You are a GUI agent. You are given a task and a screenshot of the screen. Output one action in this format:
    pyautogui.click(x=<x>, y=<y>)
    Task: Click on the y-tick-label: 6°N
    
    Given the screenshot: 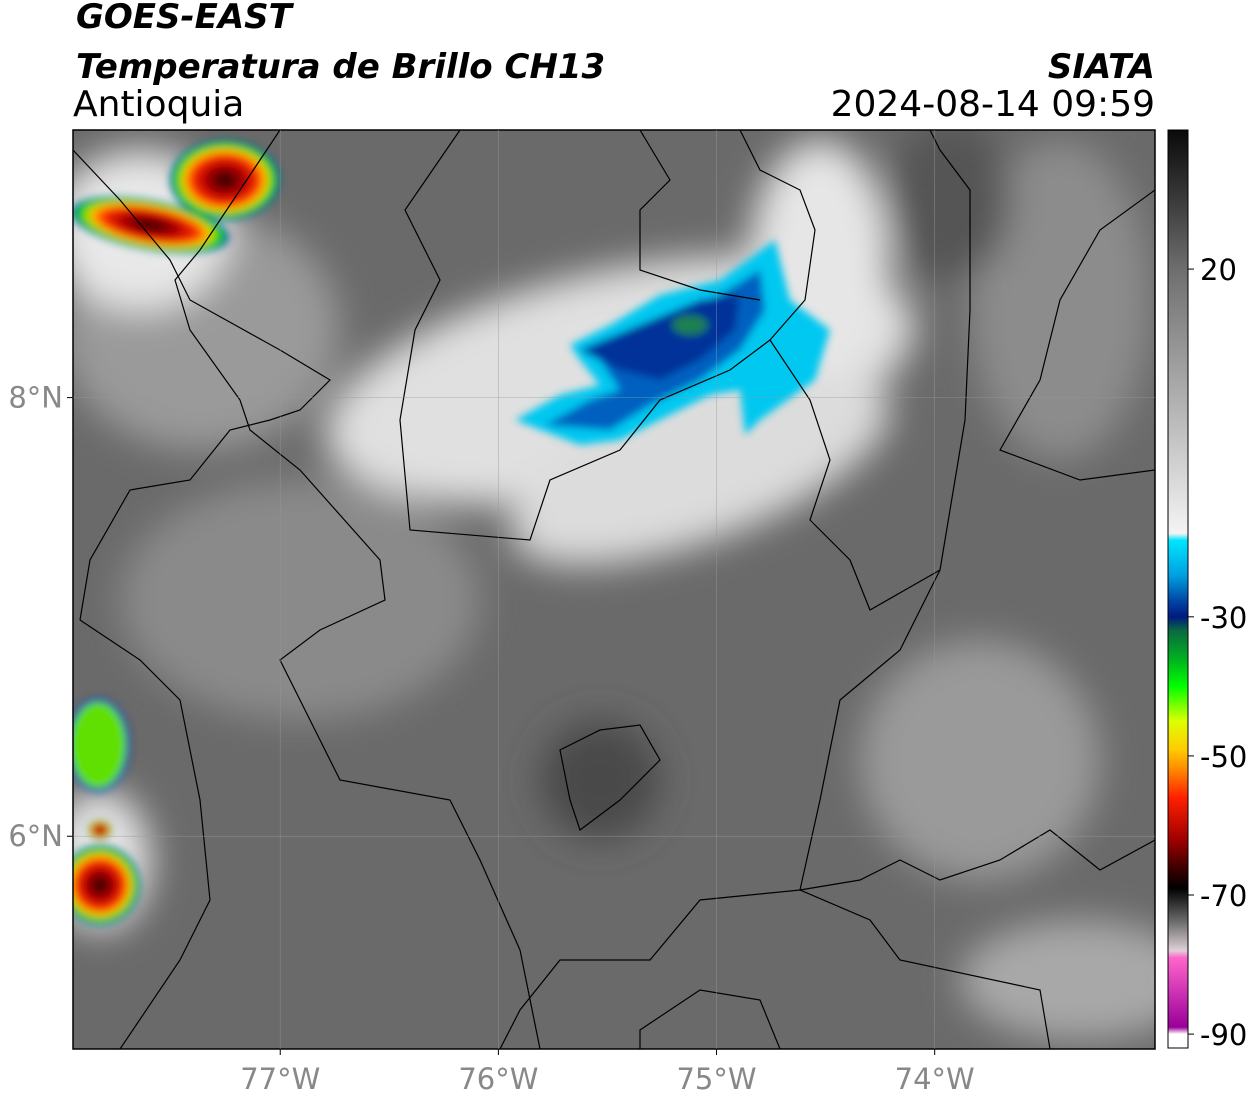 What is the action you would take?
    pyautogui.click(x=35, y=836)
    